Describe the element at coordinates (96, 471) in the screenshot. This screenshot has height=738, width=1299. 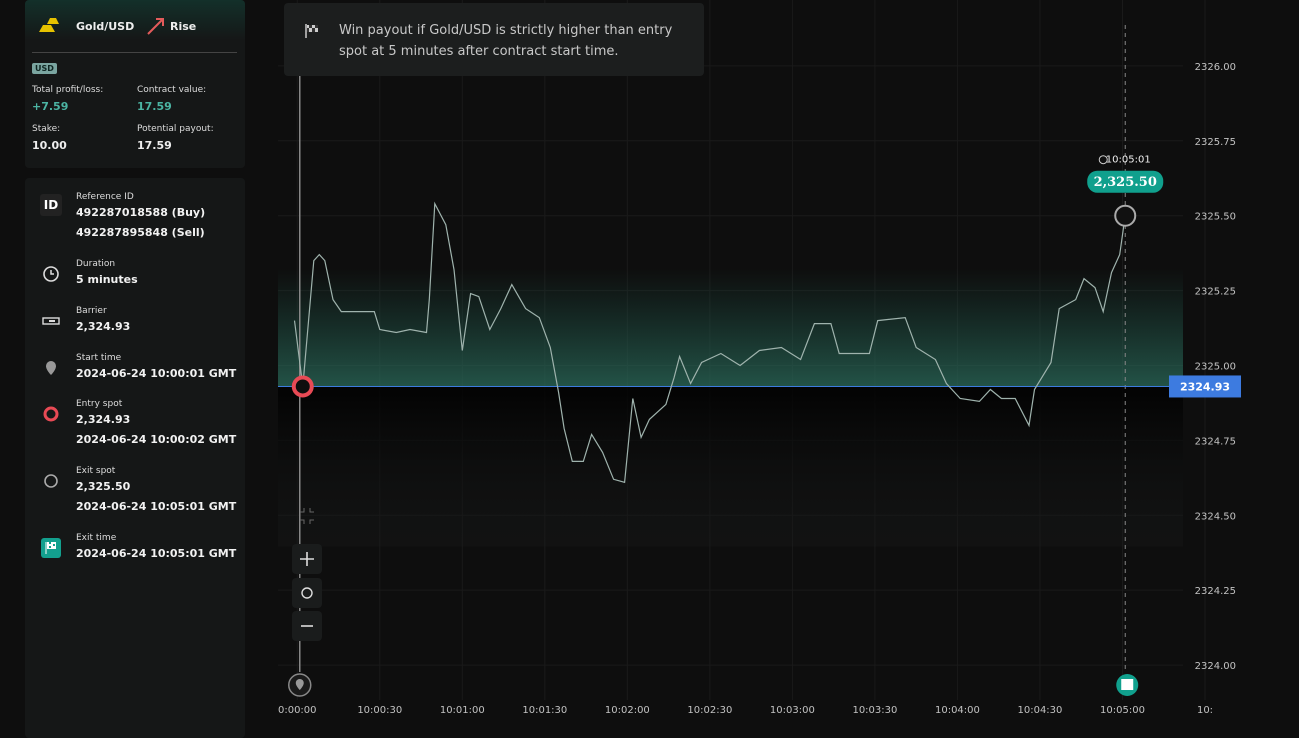
I see `detail-label: Exit spot` at that location.